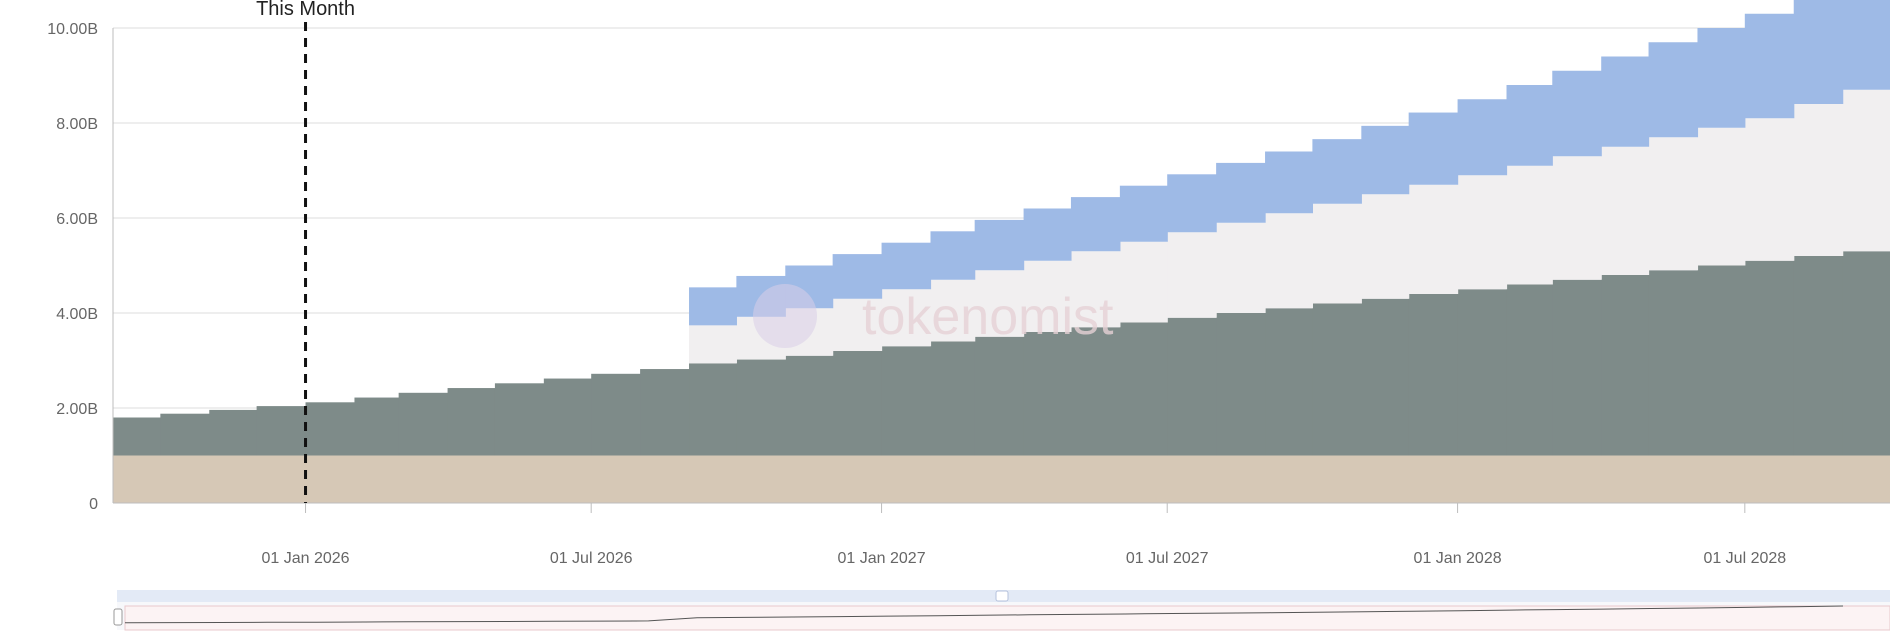 The width and height of the screenshot is (1890, 637). I want to click on watermark-logo-icon, so click(785, 316).